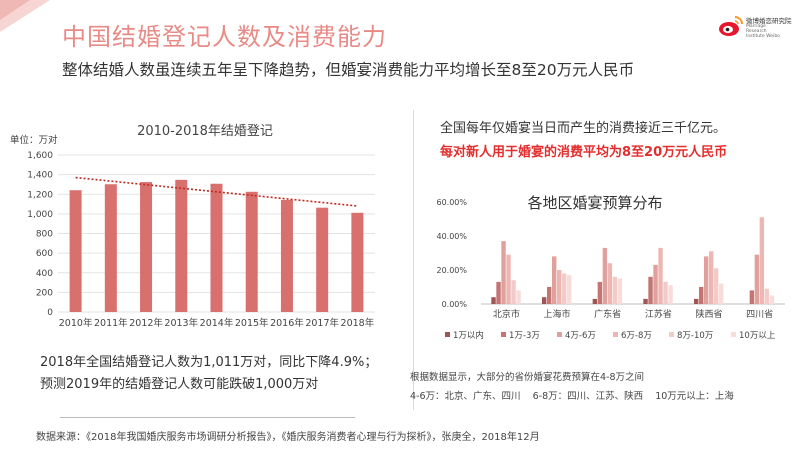  Describe the element at coordinates (455, 304) in the screenshot. I see `y-tick-label: 0.00%` at that location.